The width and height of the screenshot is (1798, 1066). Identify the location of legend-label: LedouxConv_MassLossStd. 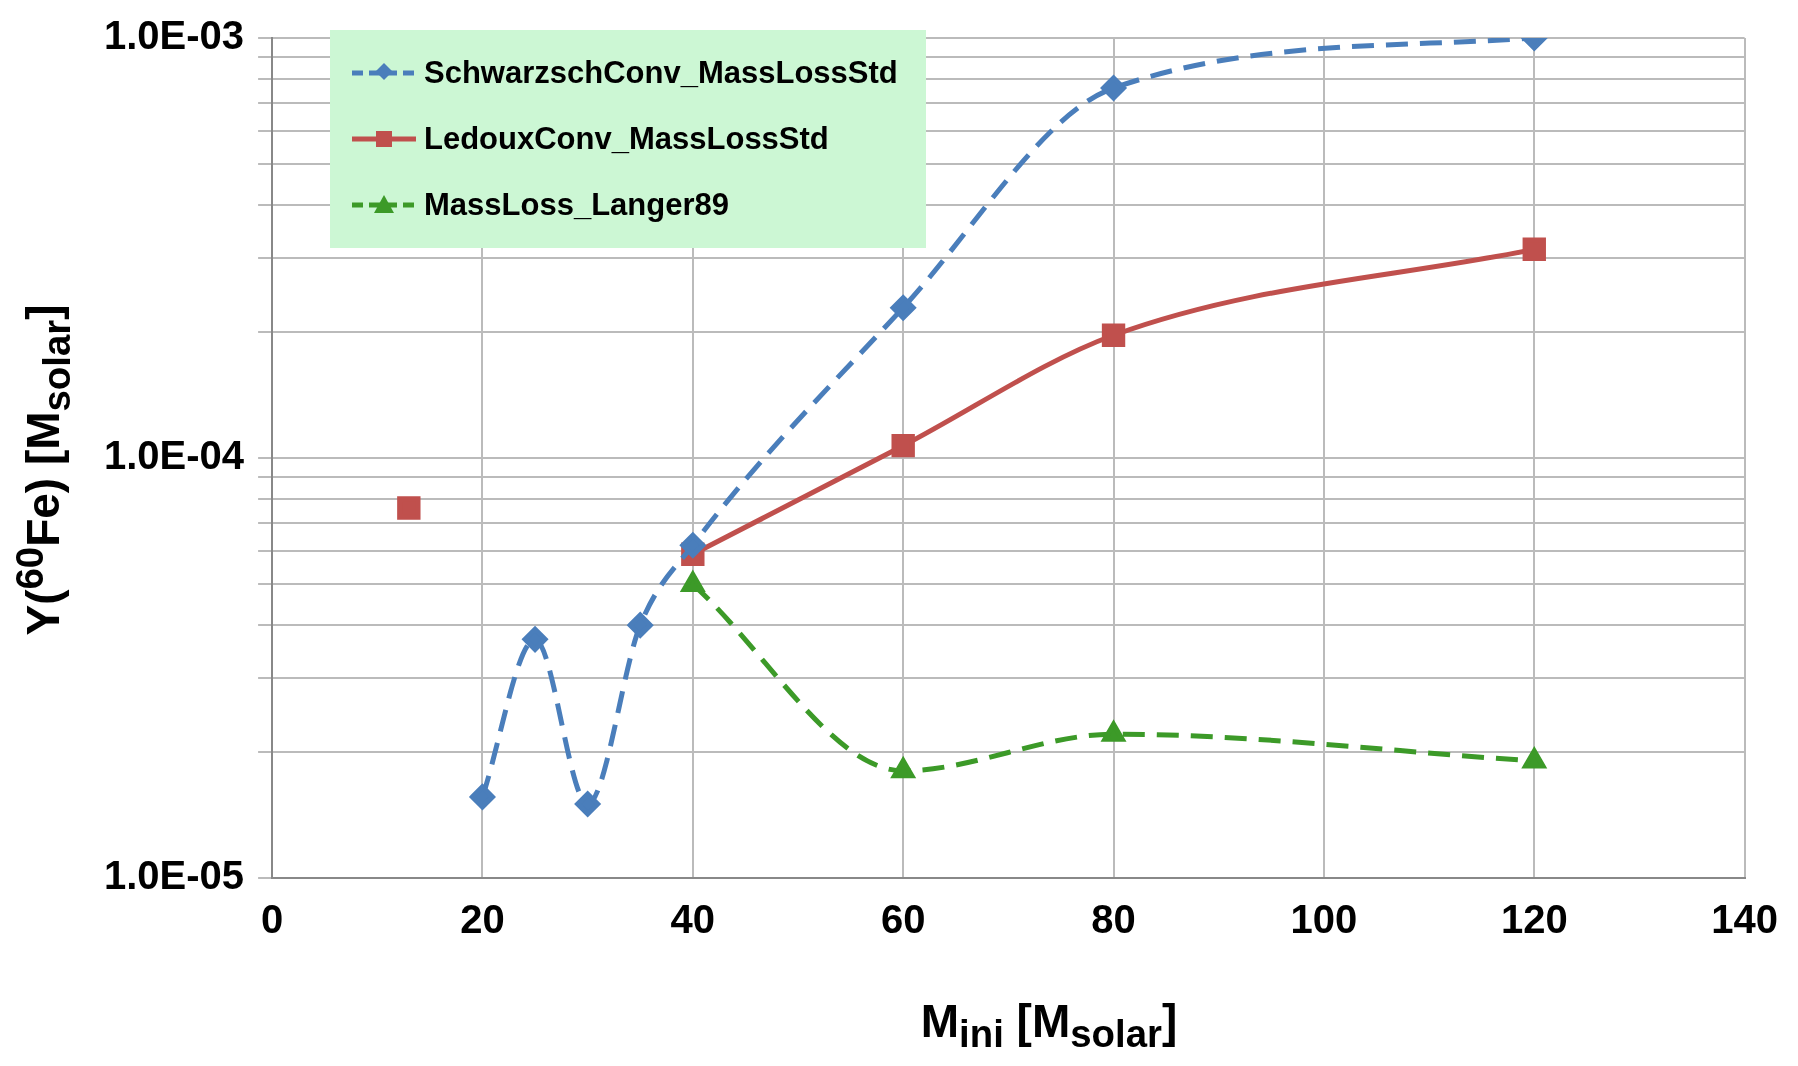
(626, 139).